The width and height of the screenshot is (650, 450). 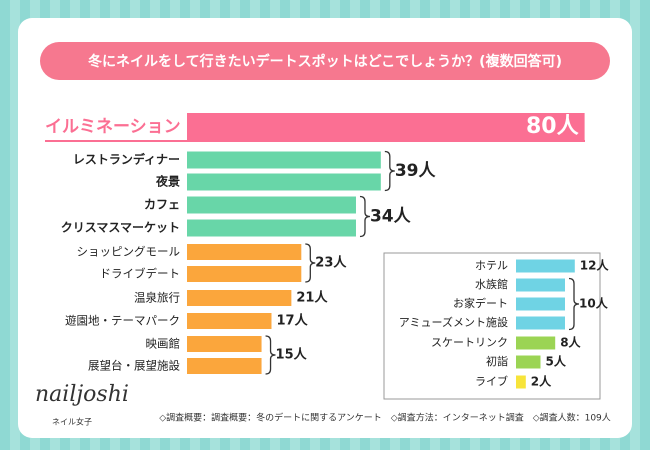 I want to click on value-label: 17人, so click(x=292, y=321).